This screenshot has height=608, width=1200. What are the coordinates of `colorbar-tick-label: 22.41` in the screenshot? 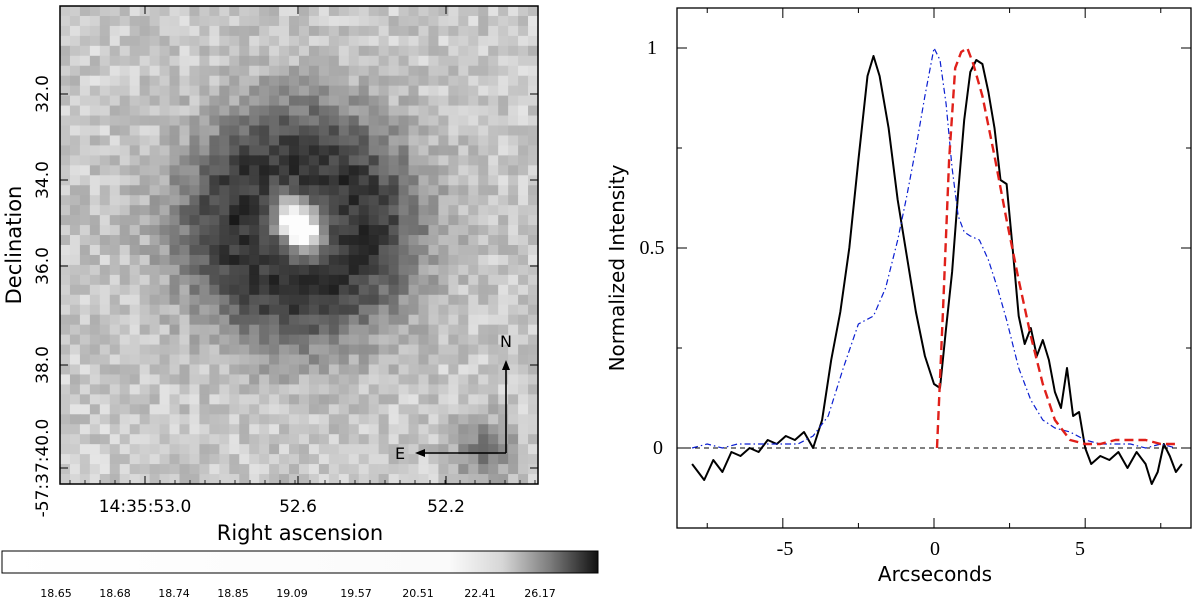 It's located at (480, 593).